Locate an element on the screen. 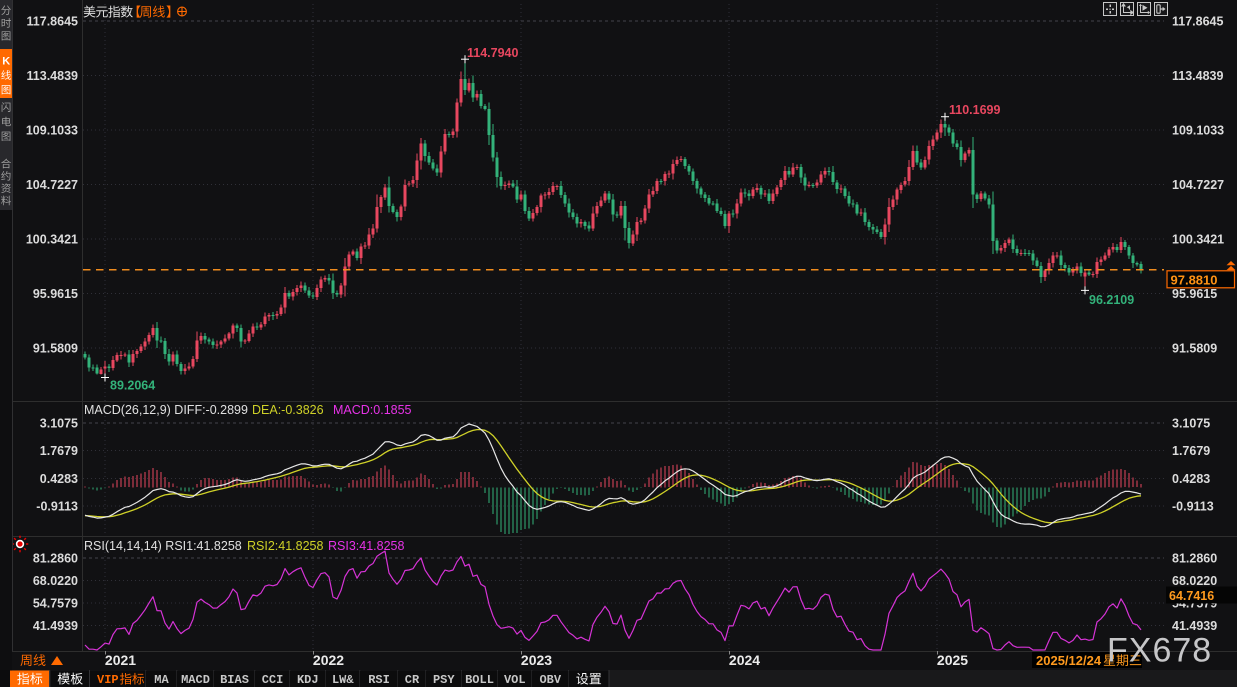  svg-text: BOLL is located at coordinates (479, 680).